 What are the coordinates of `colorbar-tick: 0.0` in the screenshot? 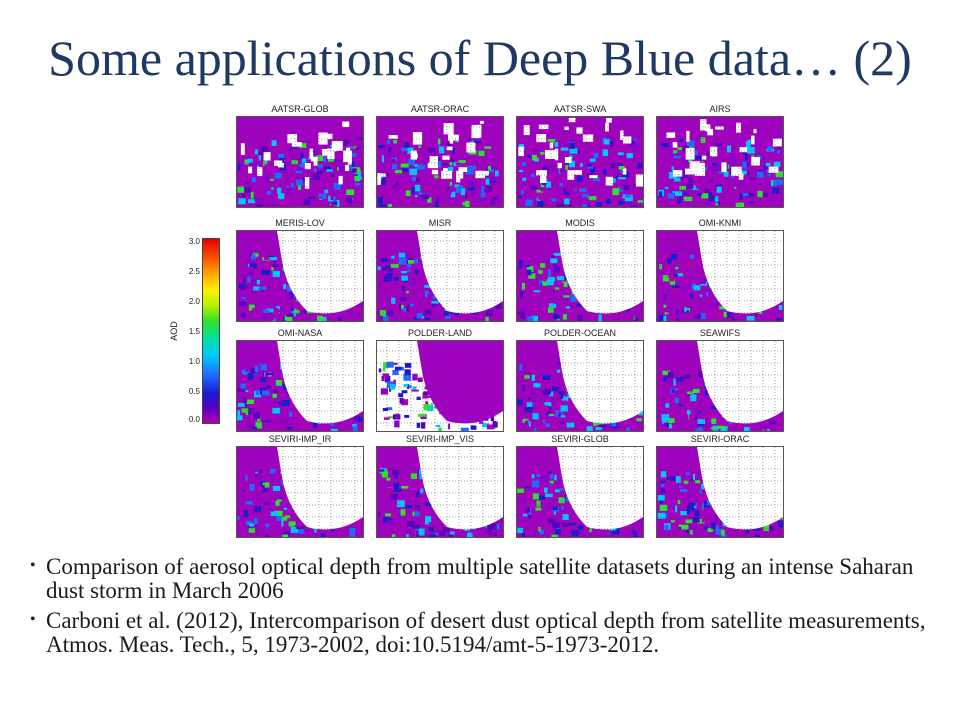 It's located at (194, 419).